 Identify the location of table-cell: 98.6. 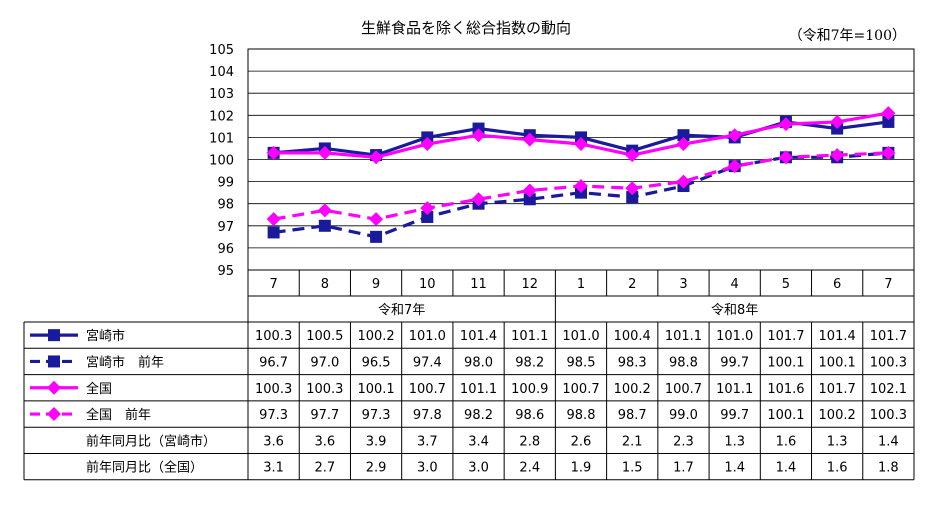
(529, 415).